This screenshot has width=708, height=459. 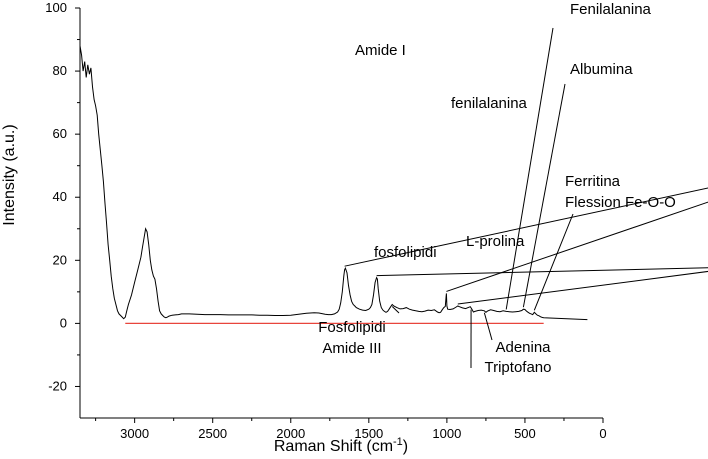 I want to click on x-axis-title: Raman Shift (cm-1), so click(x=341, y=445).